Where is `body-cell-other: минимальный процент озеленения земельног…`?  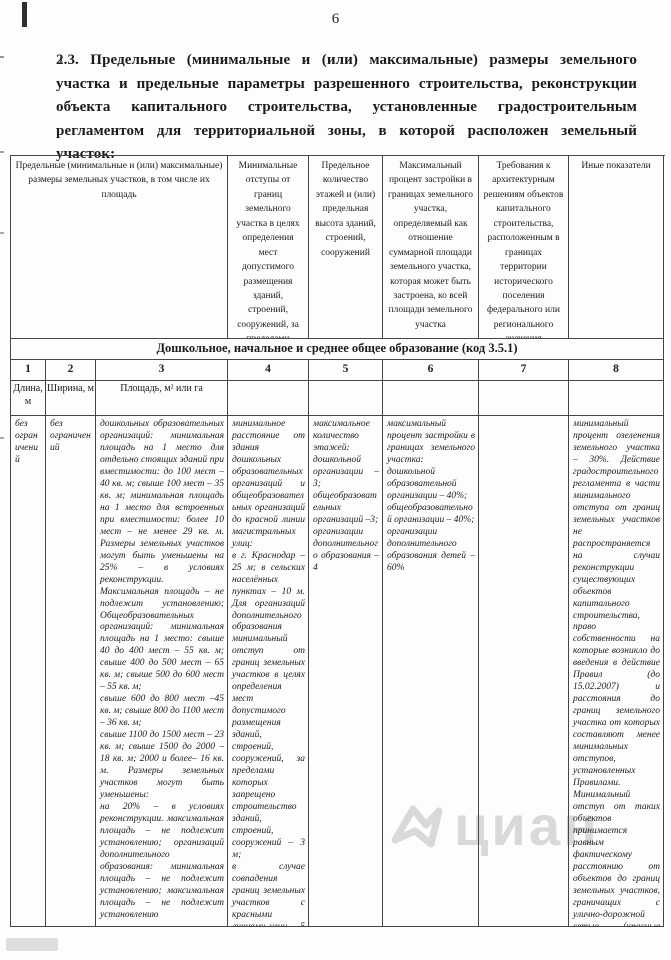
body-cell-other: минимальный процент озеленения земельног… is located at coordinates (616, 671).